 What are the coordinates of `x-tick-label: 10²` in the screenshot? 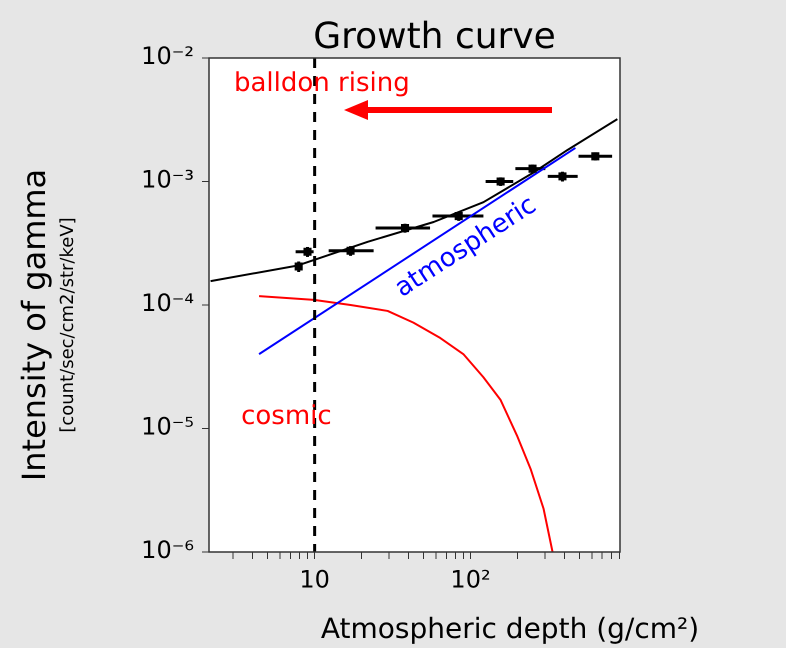 It's located at (470, 580).